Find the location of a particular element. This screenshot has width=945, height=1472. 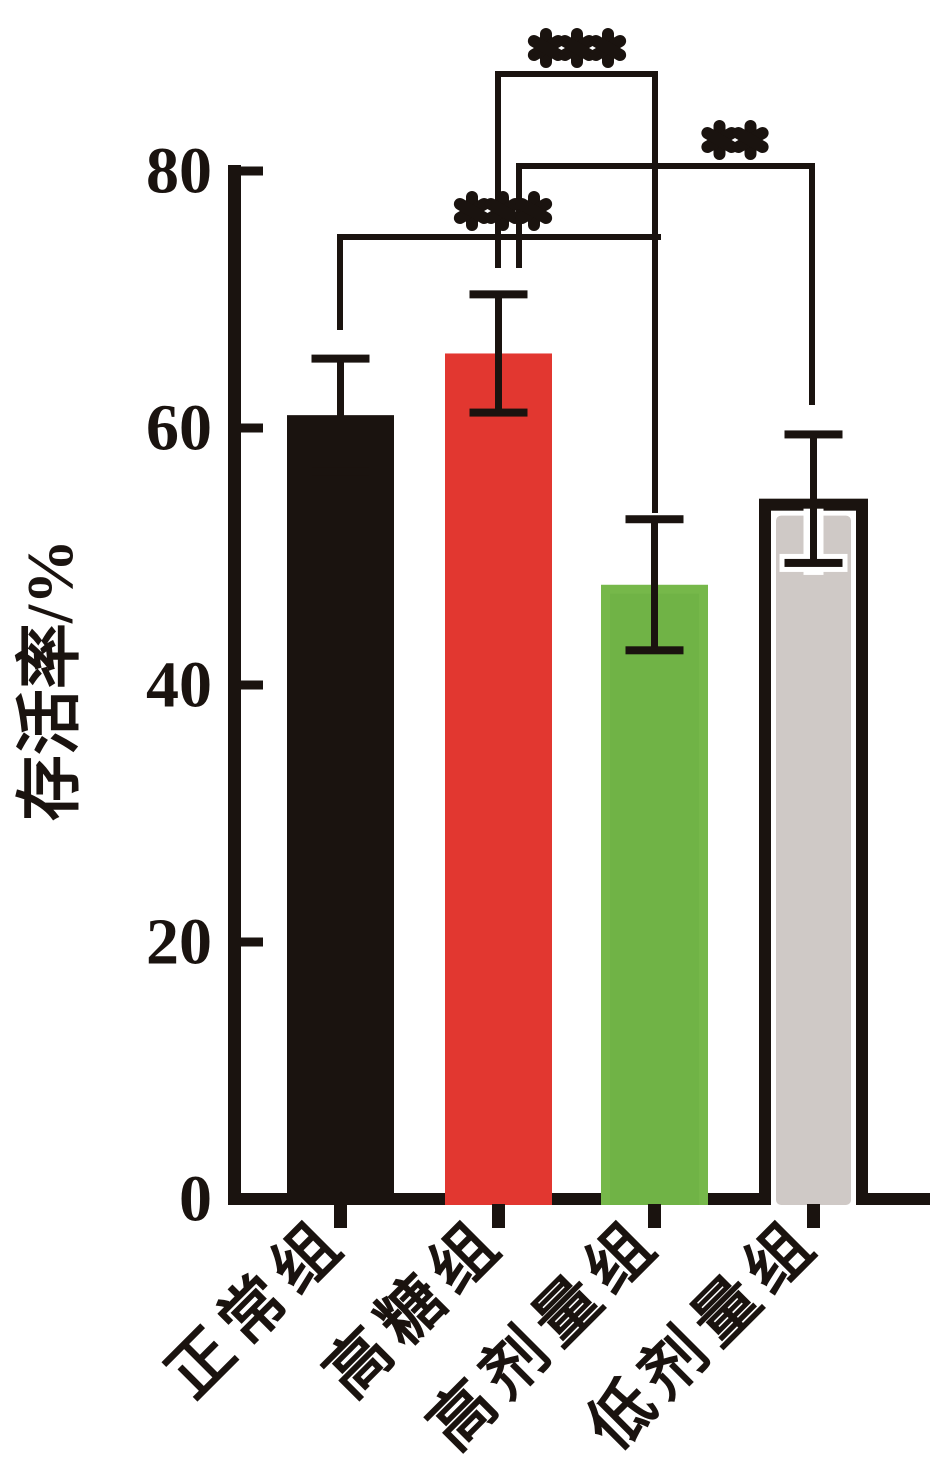

y-tick-label: 60 is located at coordinates (179, 428).